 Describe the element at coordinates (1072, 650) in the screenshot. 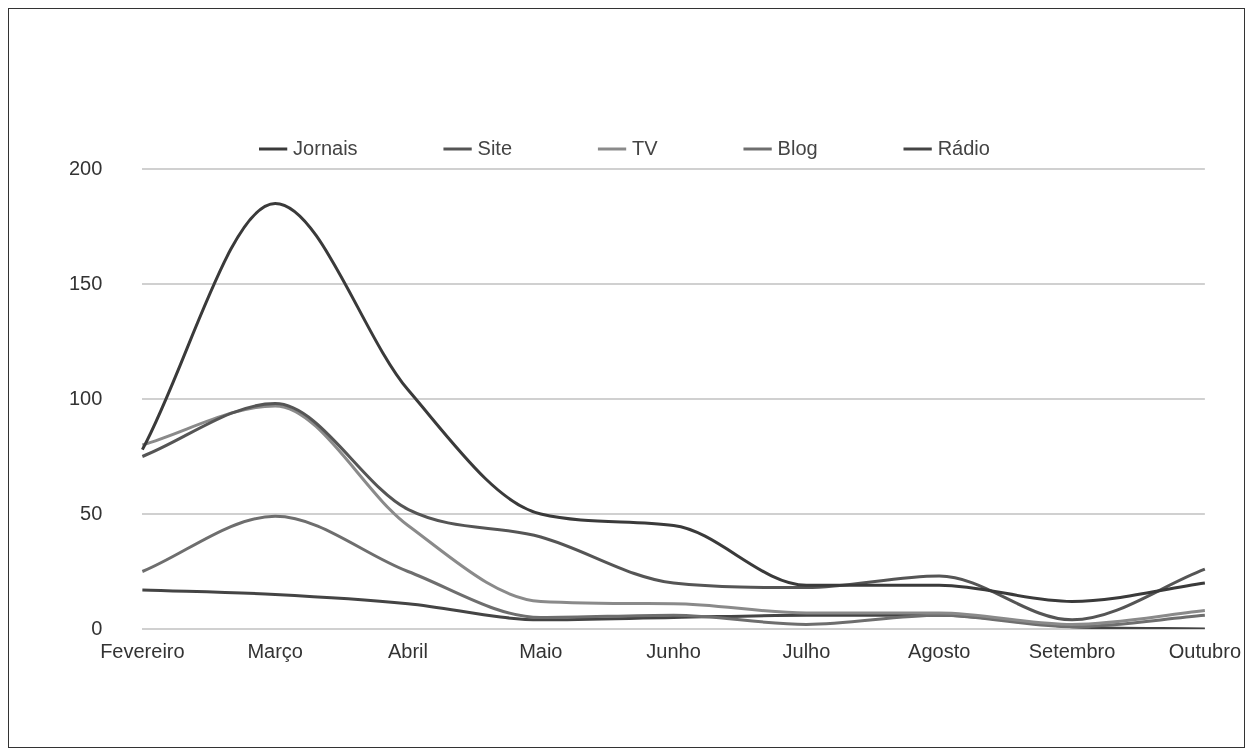

I see `x-tick-label: Setembro` at that location.